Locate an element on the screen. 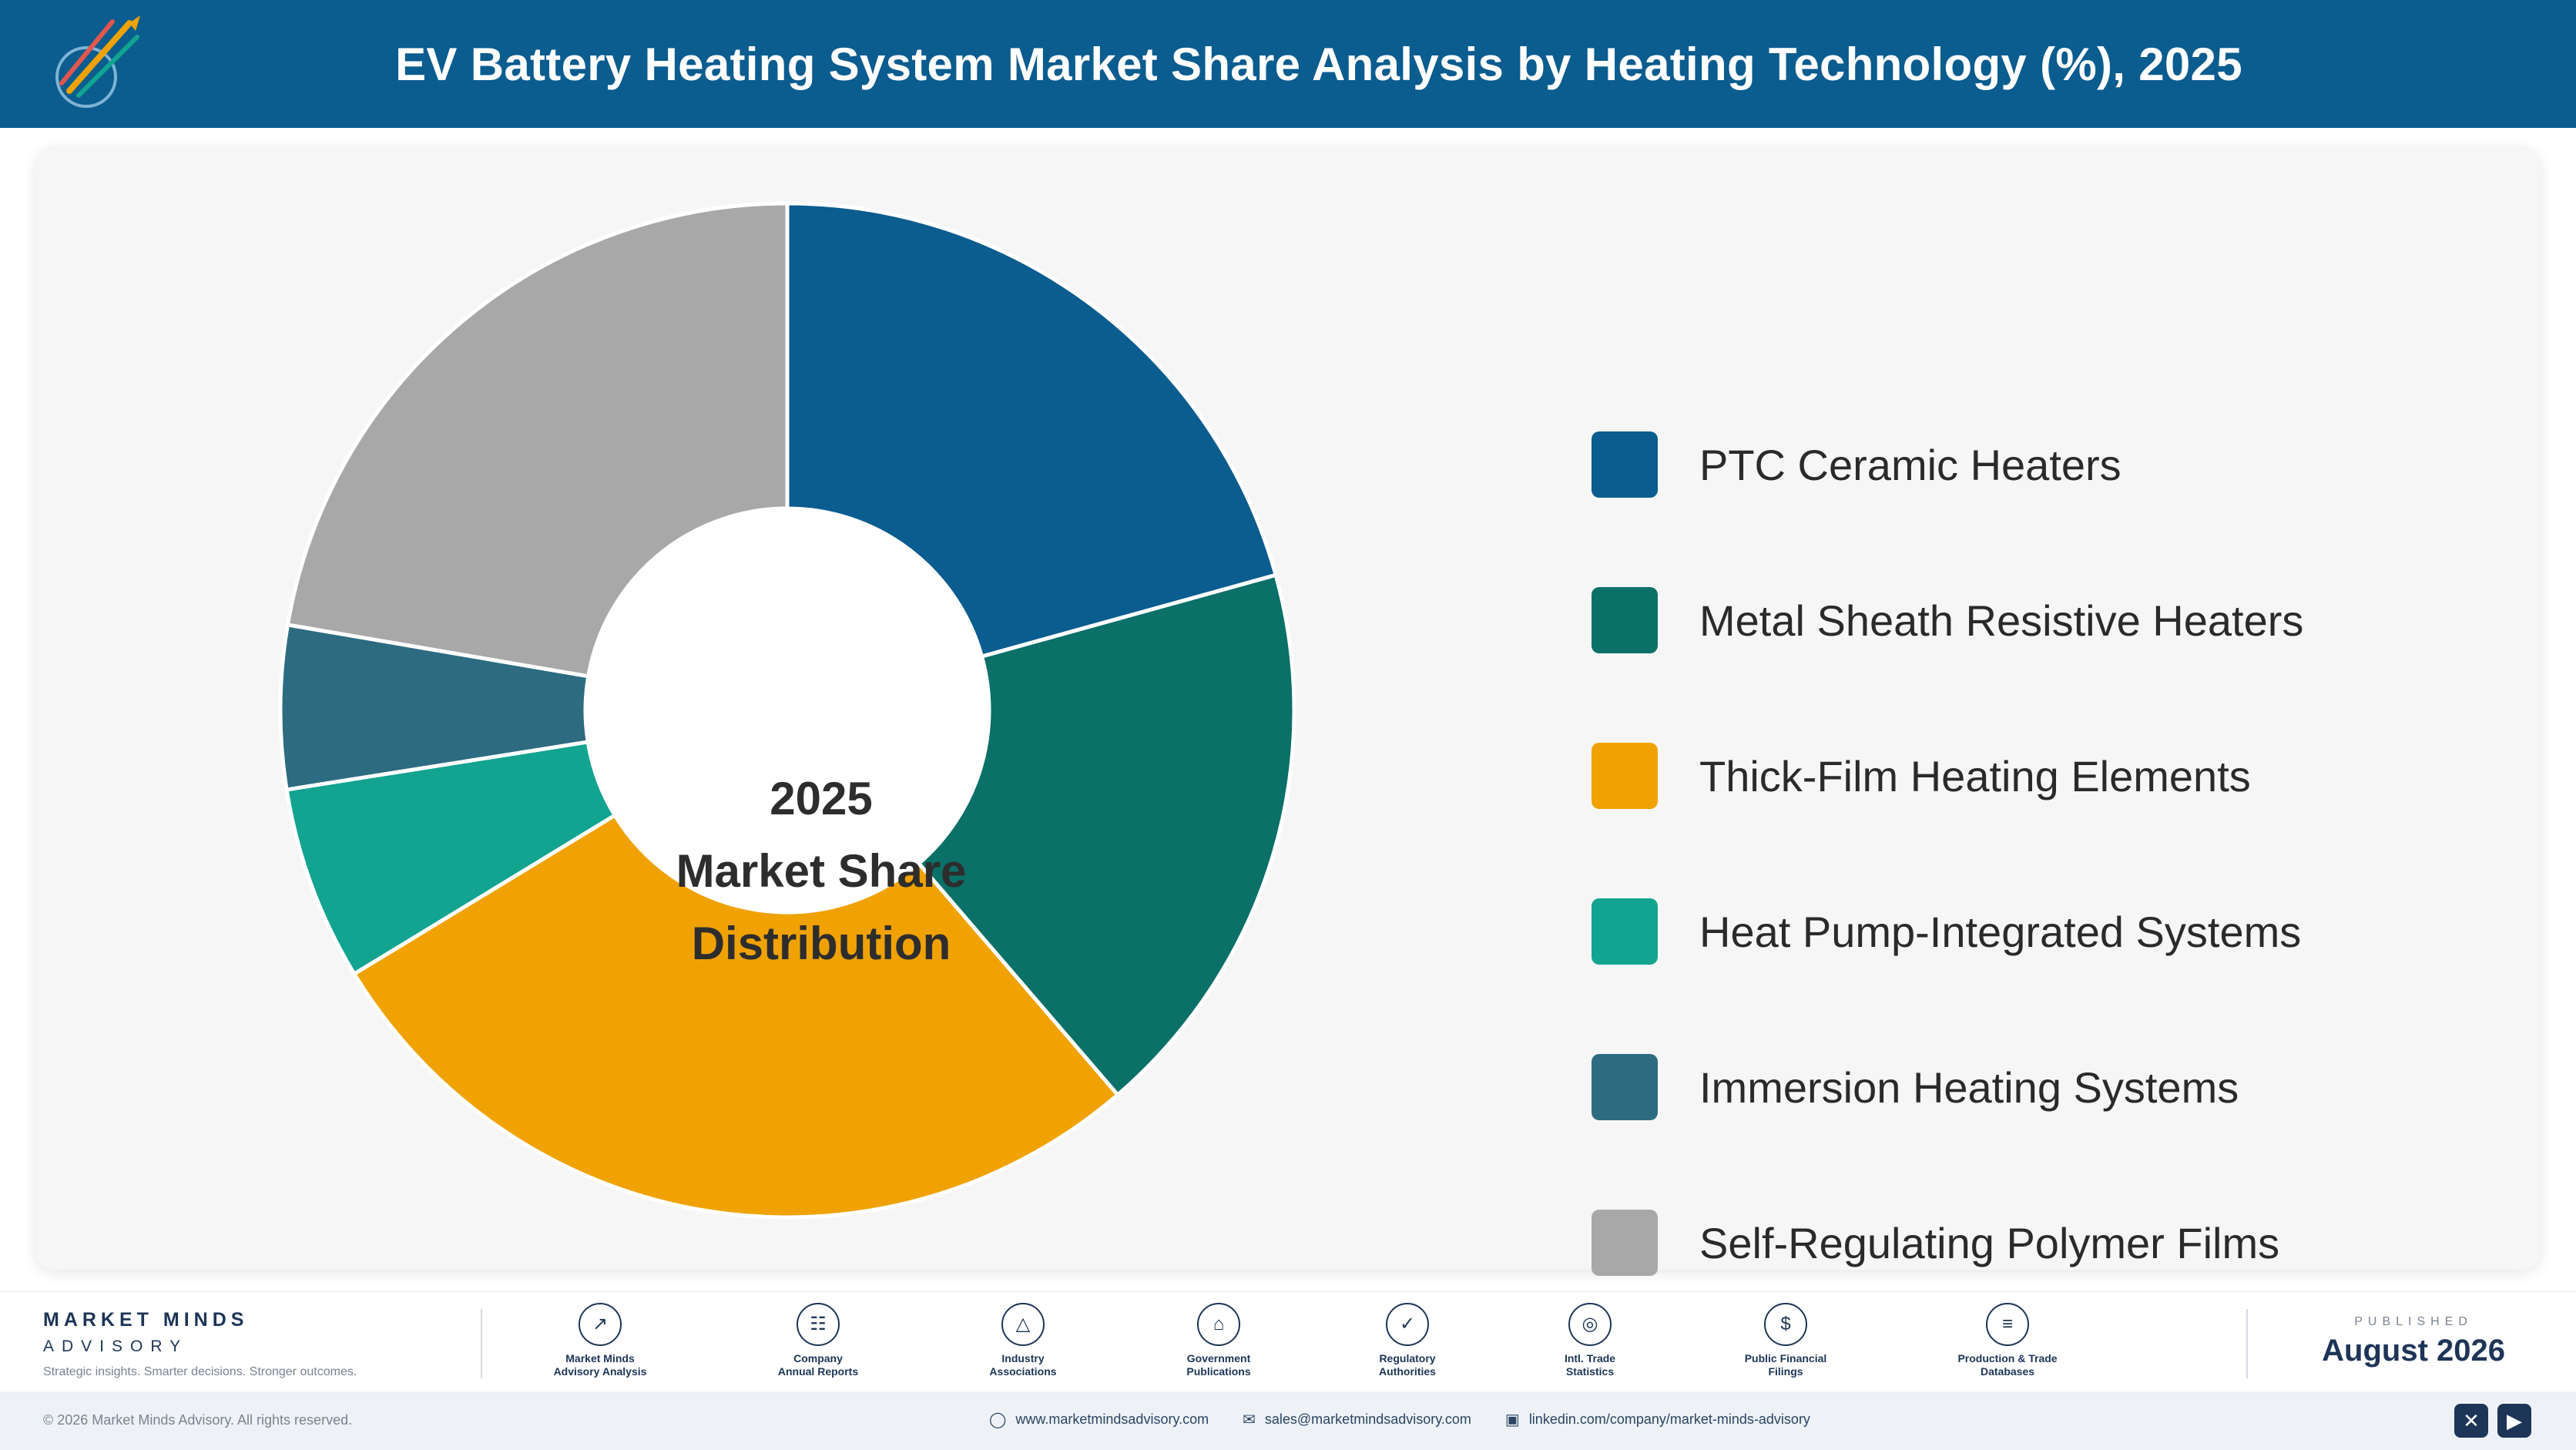 The image size is (2576, 1450). database-icon: ≡ is located at coordinates (2007, 1324).